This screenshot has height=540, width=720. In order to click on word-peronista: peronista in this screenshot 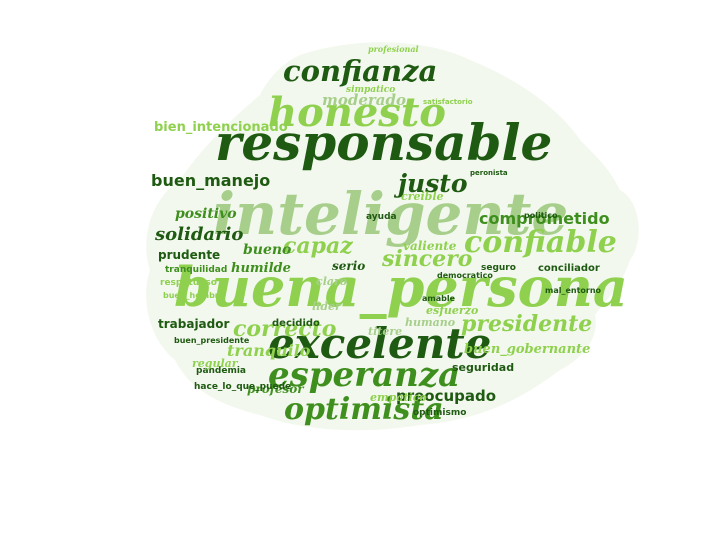, I will do `click(489, 173)`.